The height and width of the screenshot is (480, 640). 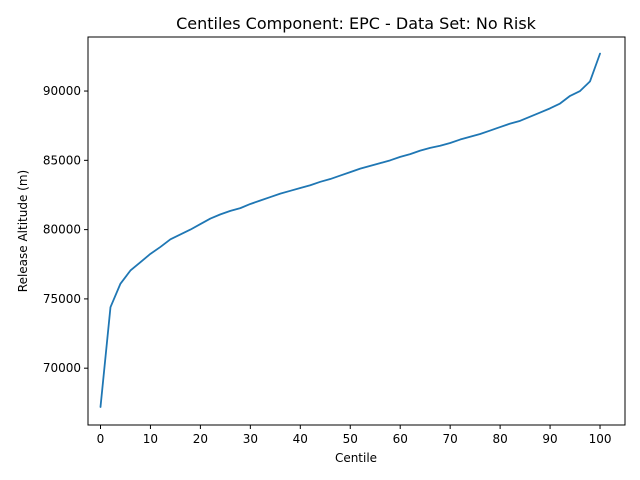 What do you see at coordinates (62, 160) in the screenshot?
I see `y-tick-label: 85000` at bounding box center [62, 160].